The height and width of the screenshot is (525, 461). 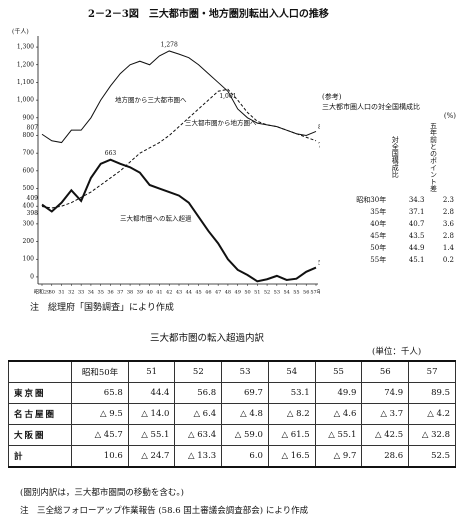 I want to click on y-tick-label: 600, so click(x=29, y=170).